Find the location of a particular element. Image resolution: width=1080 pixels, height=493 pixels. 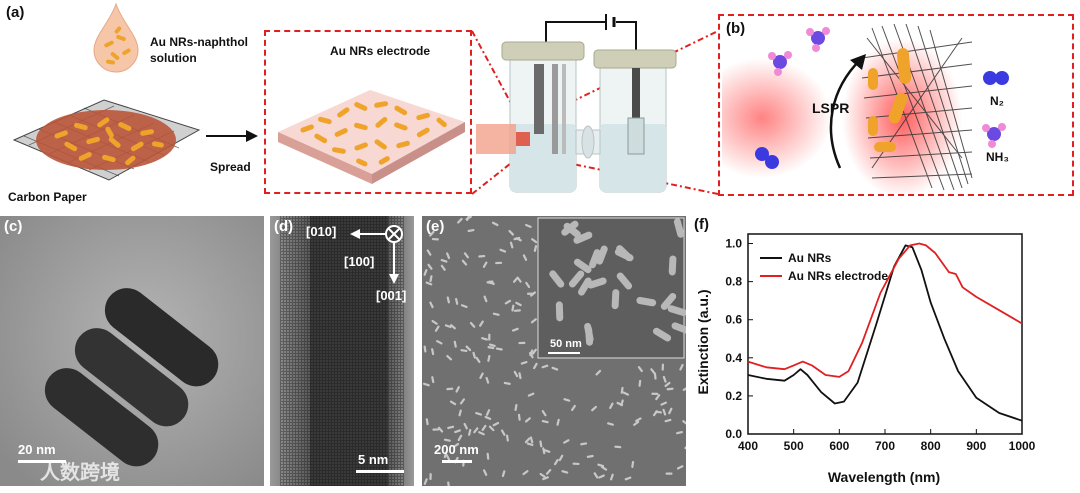

x-tick-label: 600 is located at coordinates (839, 446).